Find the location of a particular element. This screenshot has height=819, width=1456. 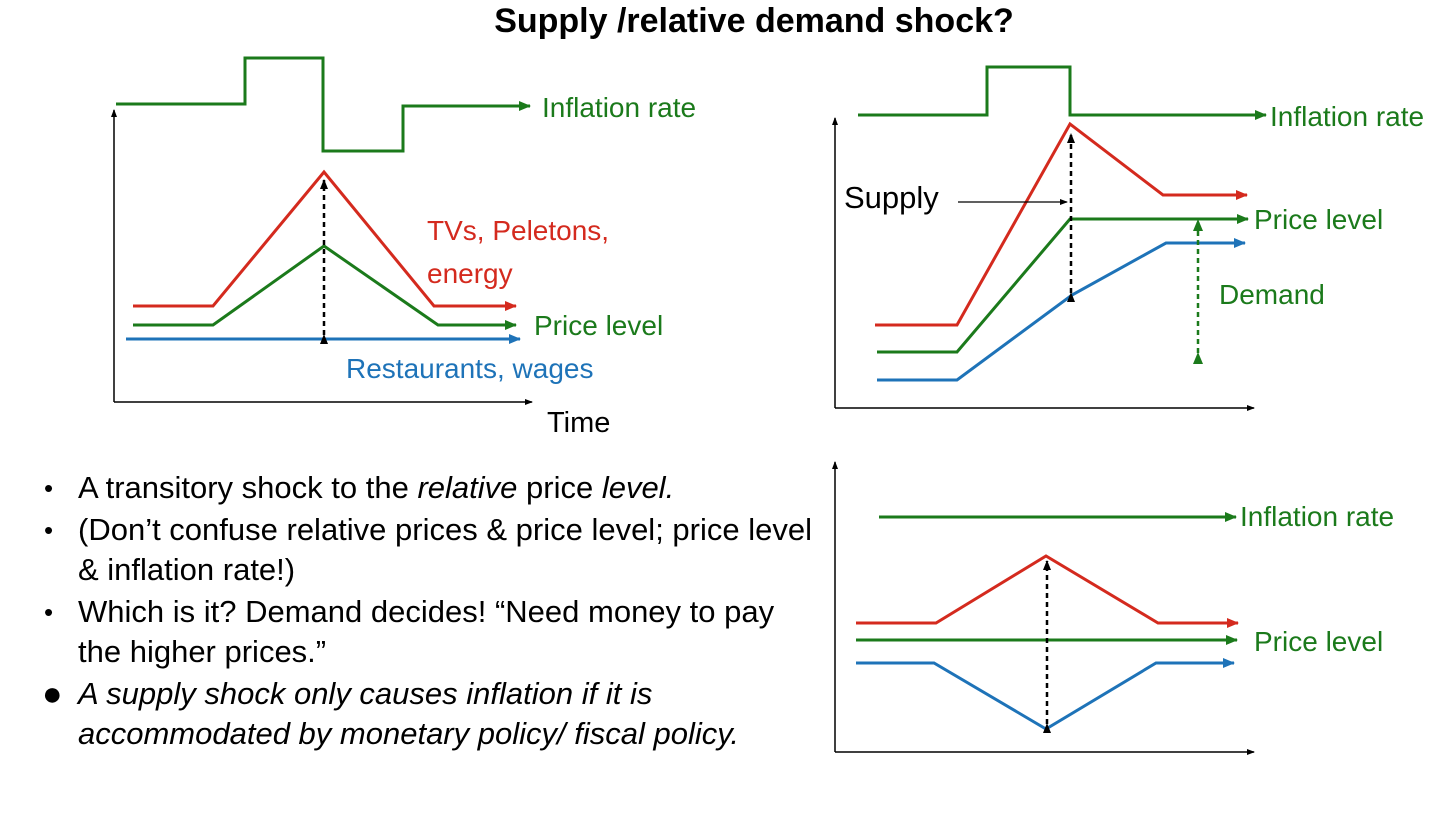

bullet-part-italic: level. is located at coordinates (638, 487).